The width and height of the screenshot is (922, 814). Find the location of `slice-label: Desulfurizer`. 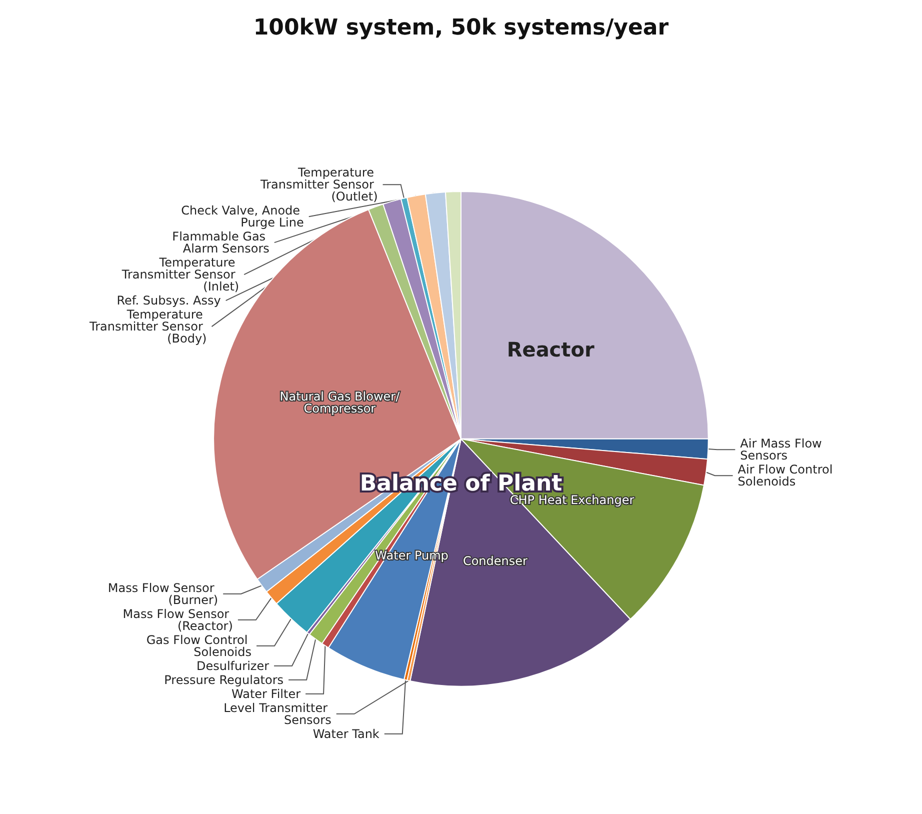

slice-label: Desulfurizer is located at coordinates (233, 665).